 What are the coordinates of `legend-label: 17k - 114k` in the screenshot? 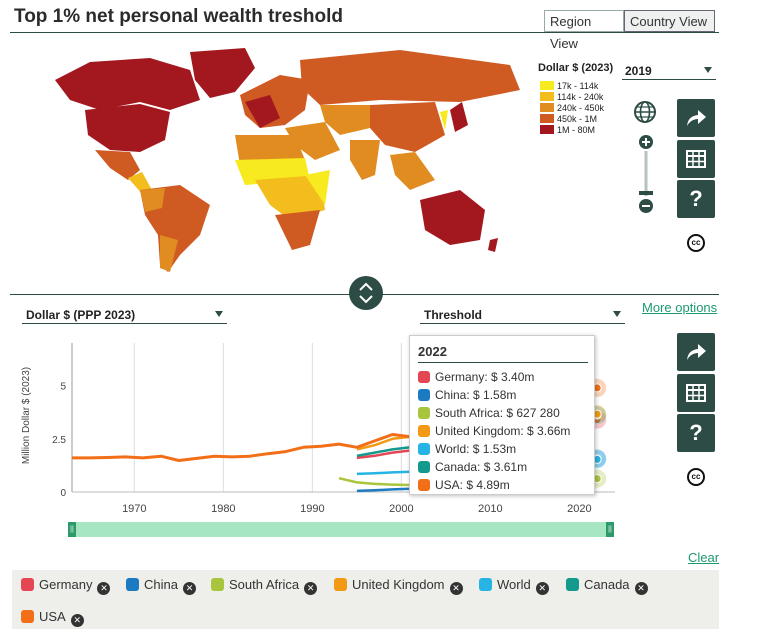 It's located at (578, 86).